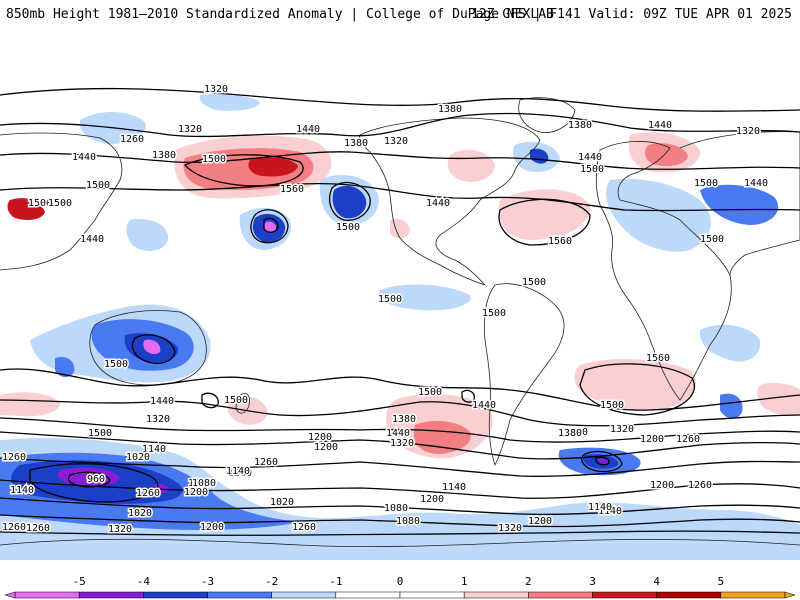  I want to click on contour-low-pacific-west-inner, so click(271, 225).